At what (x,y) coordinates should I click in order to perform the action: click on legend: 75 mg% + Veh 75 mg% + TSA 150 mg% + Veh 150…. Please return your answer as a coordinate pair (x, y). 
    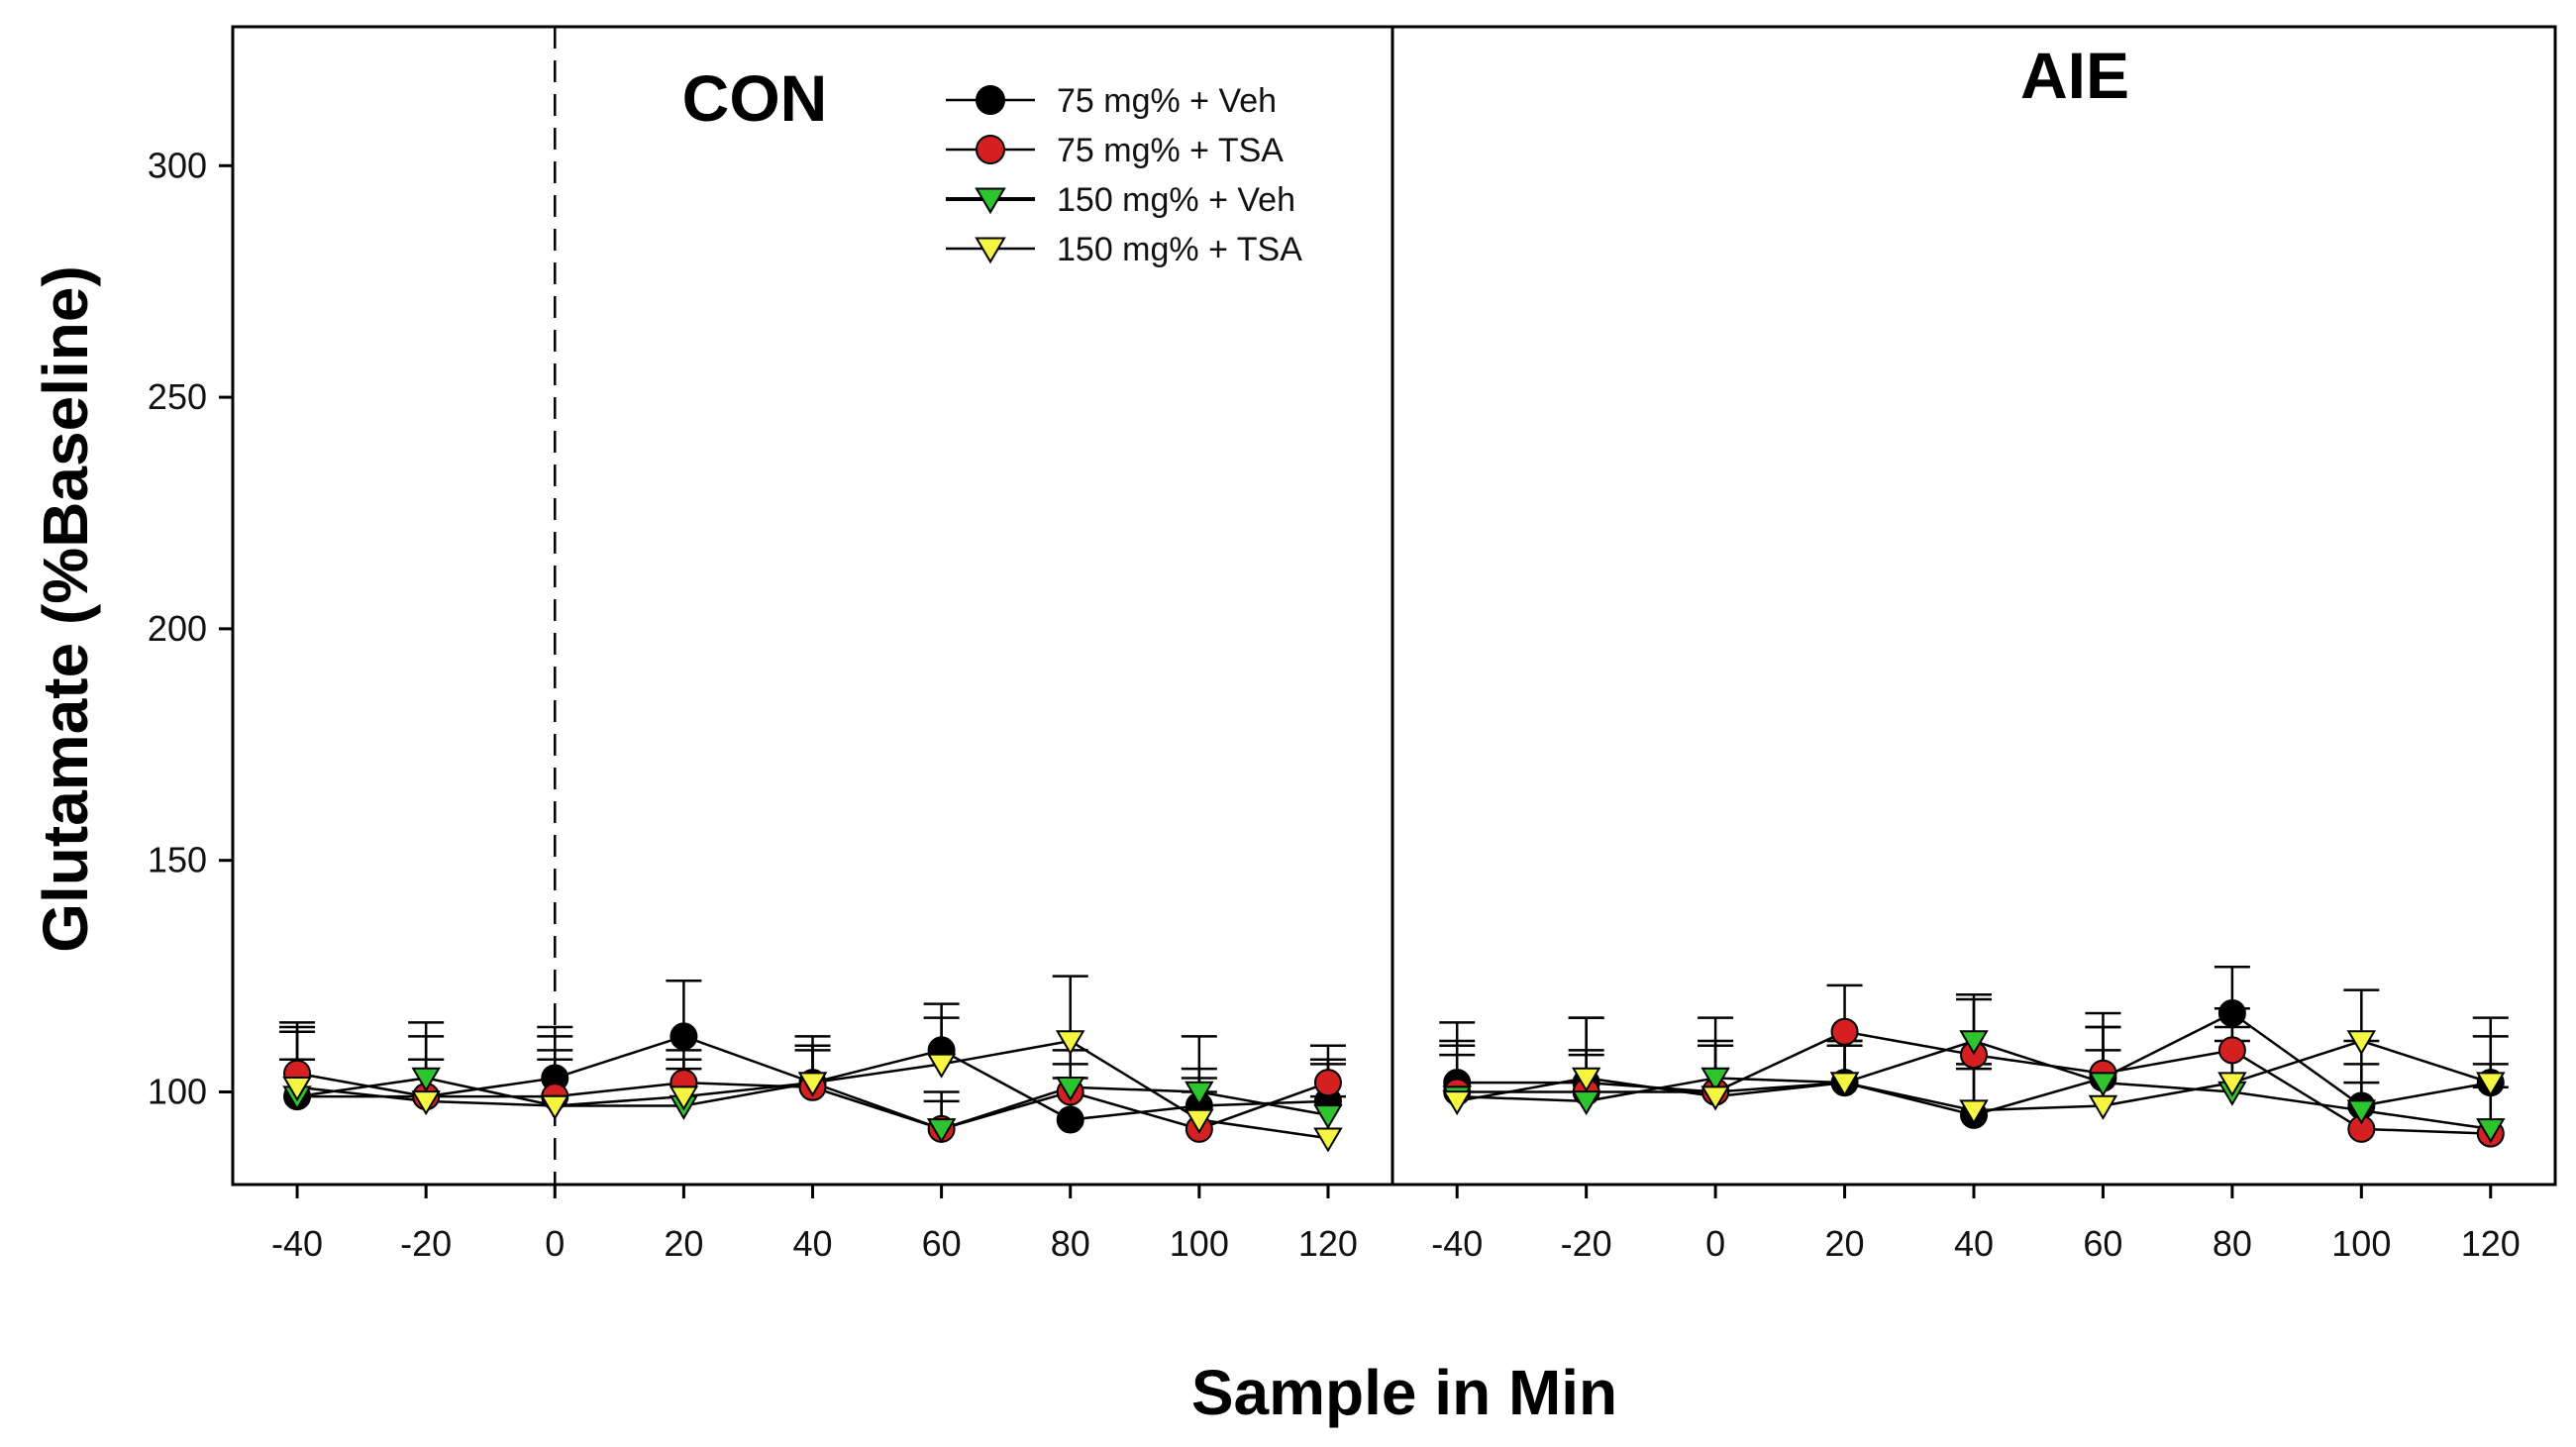
    Looking at the image, I should click on (1124, 175).